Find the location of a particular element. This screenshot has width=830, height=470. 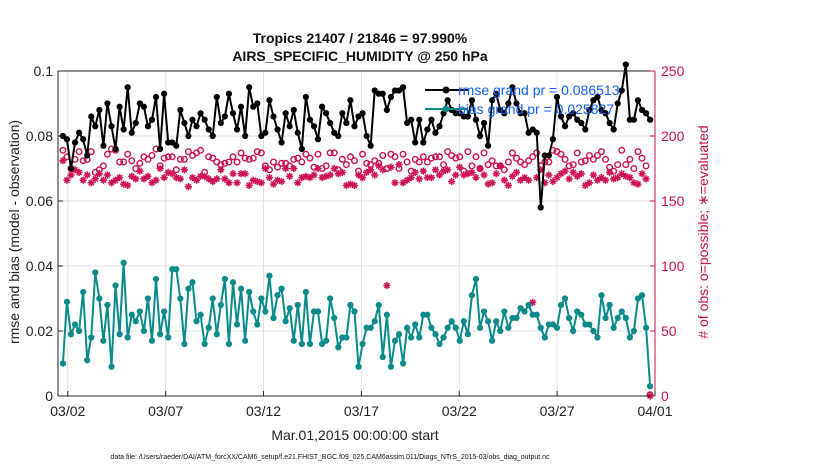

y-tick-label-right: 100 is located at coordinates (673, 266).